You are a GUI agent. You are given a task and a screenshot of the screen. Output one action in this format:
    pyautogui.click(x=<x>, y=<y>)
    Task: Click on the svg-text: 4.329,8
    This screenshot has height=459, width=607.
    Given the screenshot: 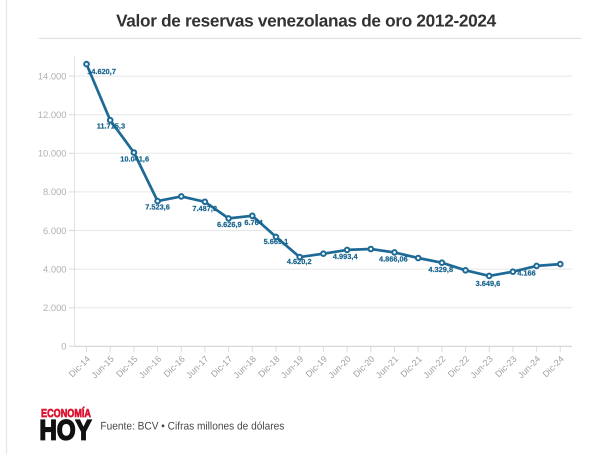 What is the action you would take?
    pyautogui.click(x=440, y=269)
    